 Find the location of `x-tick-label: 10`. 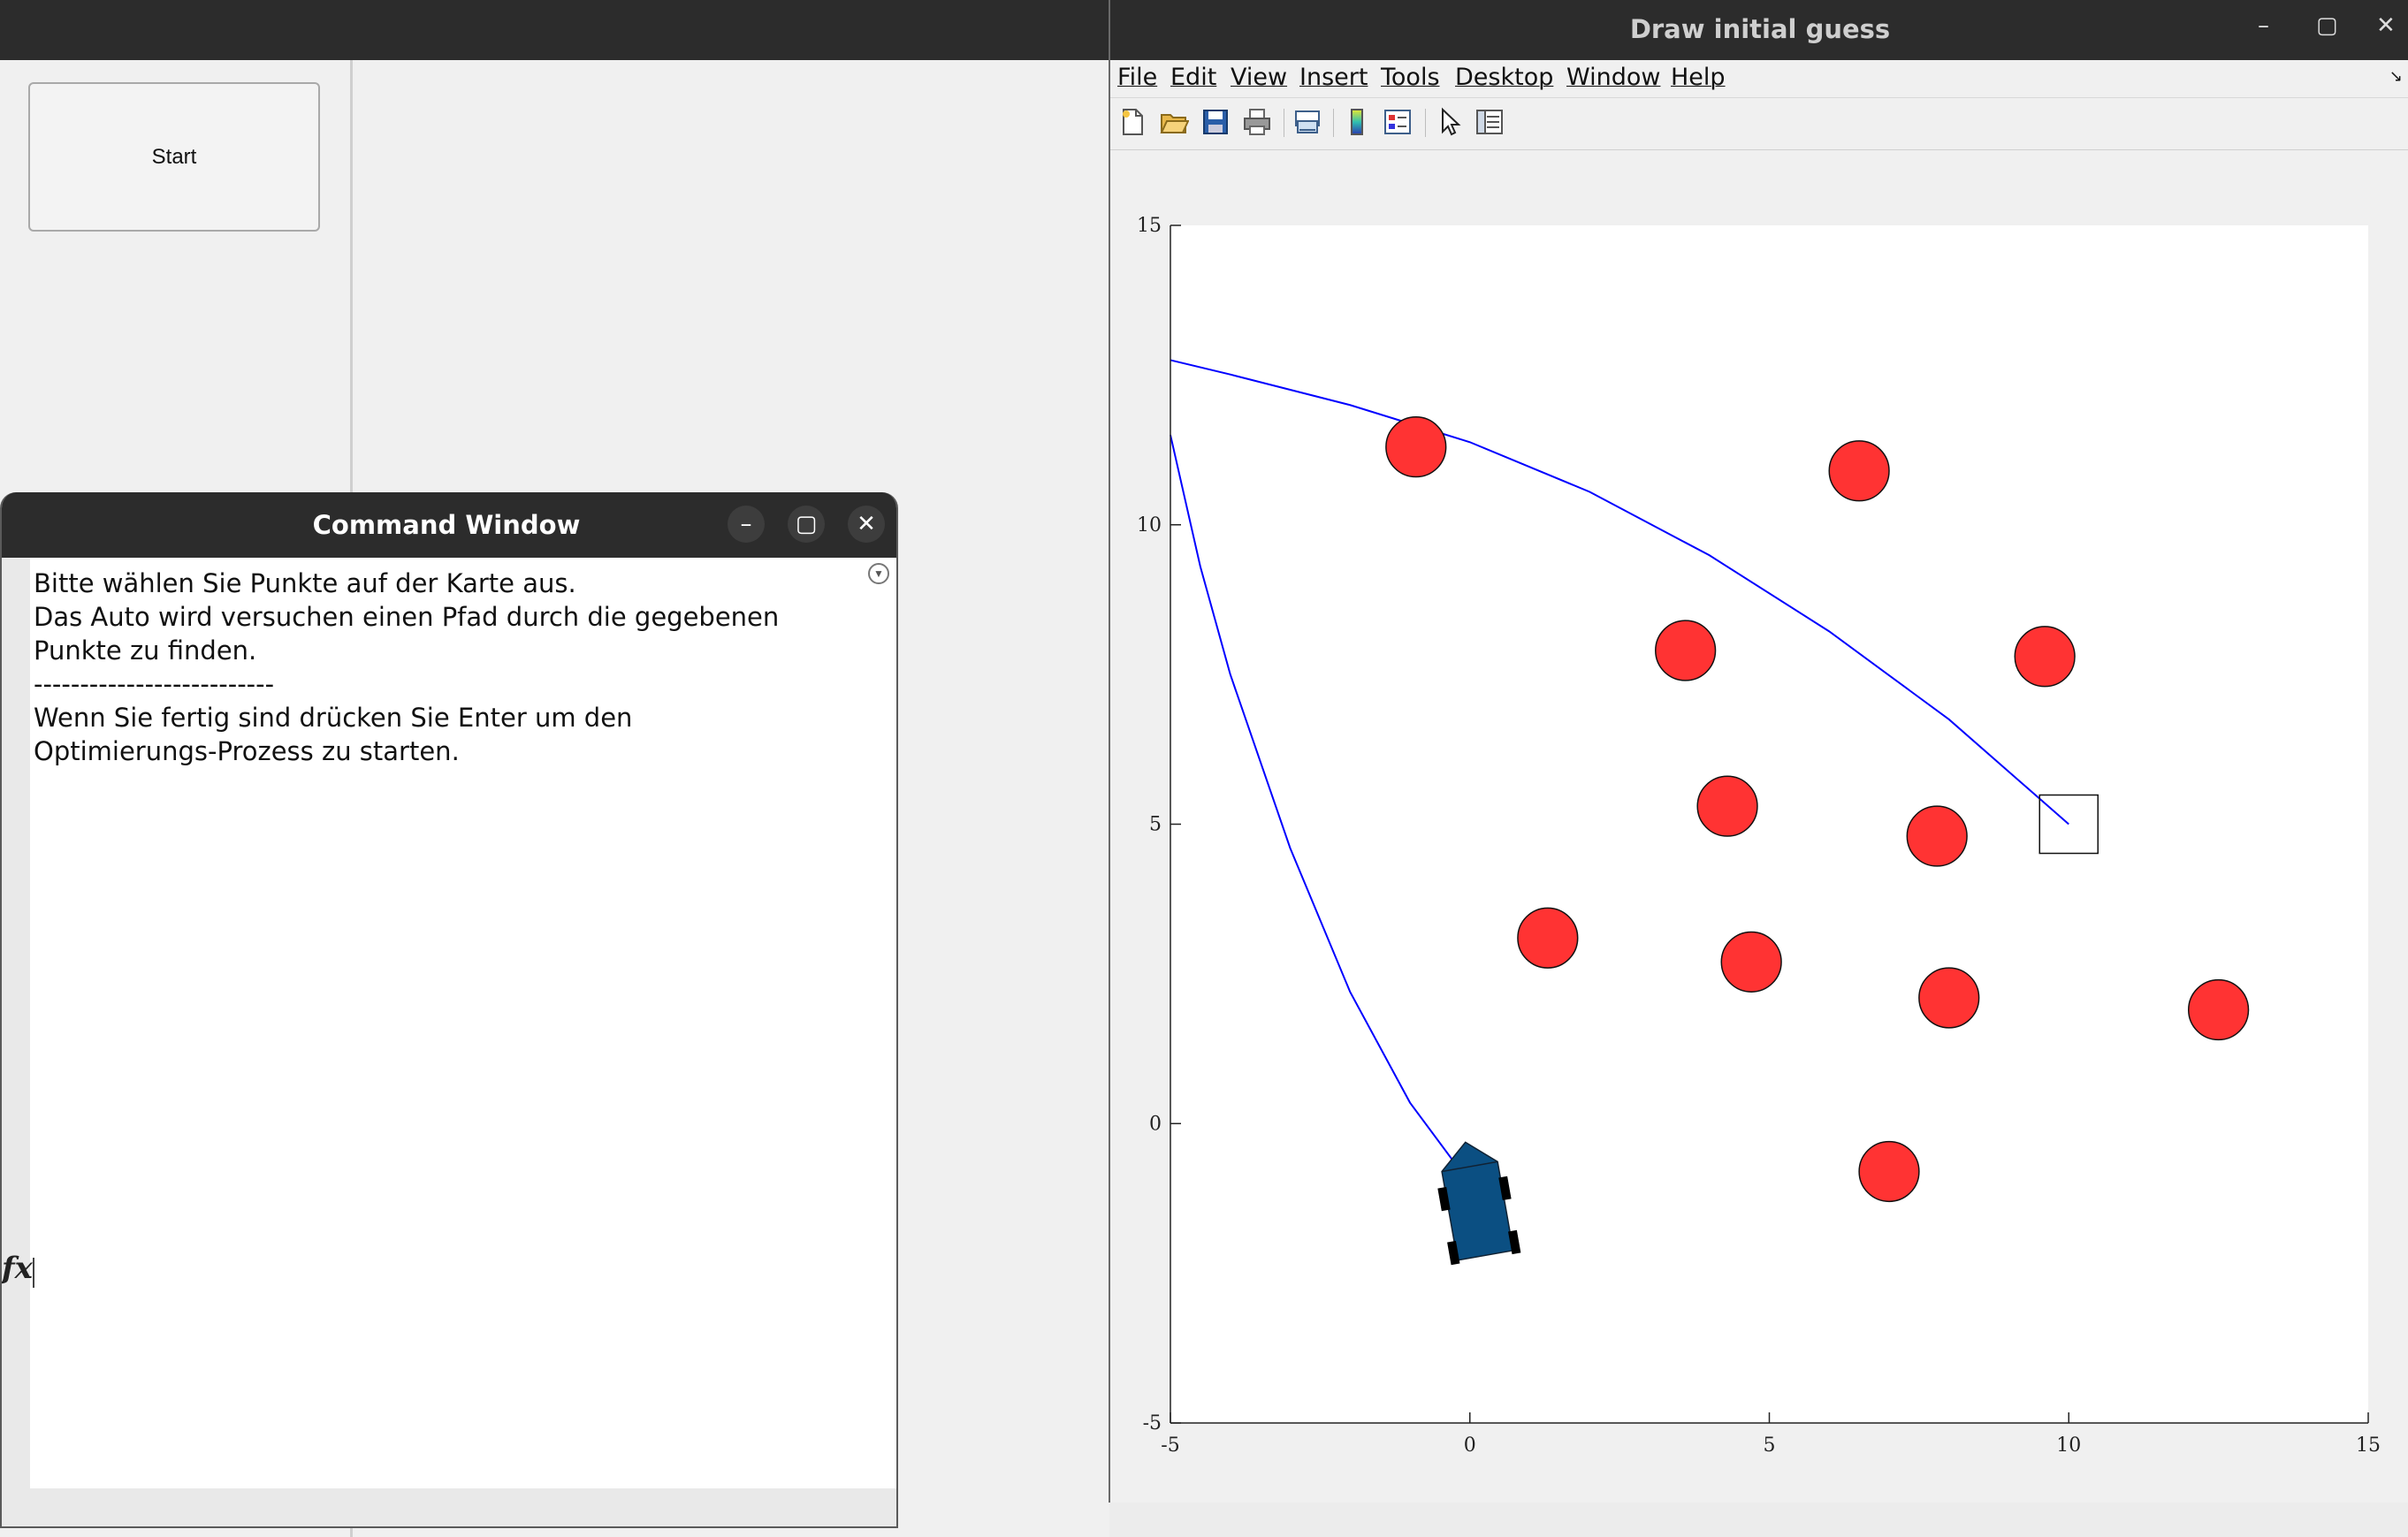

x-tick-label: 10 is located at coordinates (2068, 1445).